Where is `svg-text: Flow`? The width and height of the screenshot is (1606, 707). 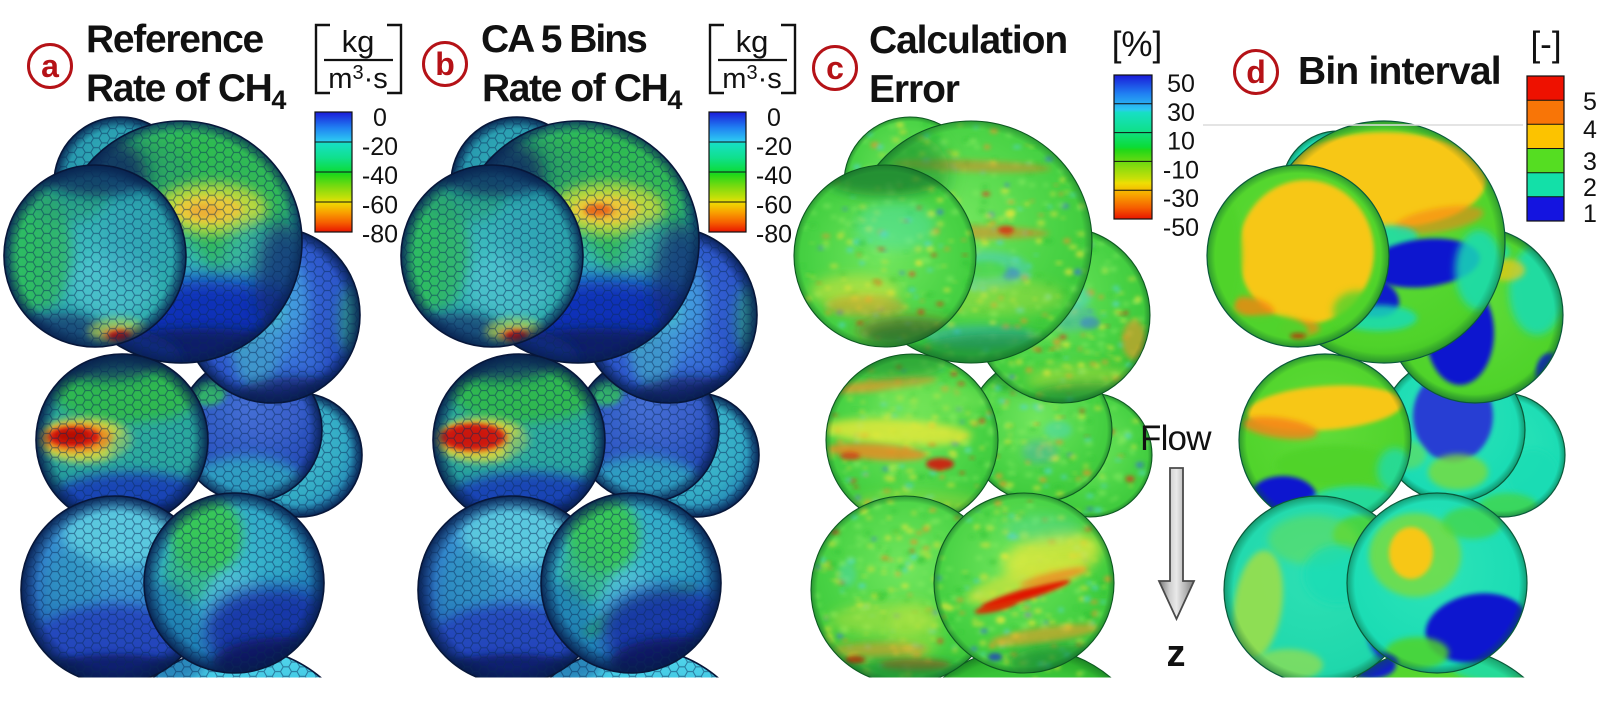 svg-text: Flow is located at coordinates (1176, 438).